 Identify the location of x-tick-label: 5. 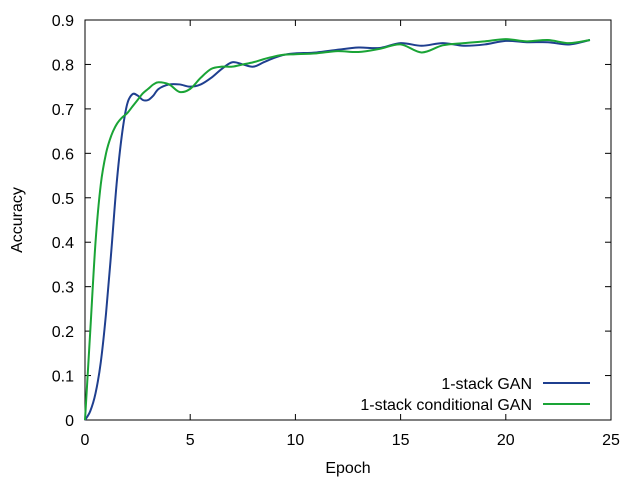
(190, 440).